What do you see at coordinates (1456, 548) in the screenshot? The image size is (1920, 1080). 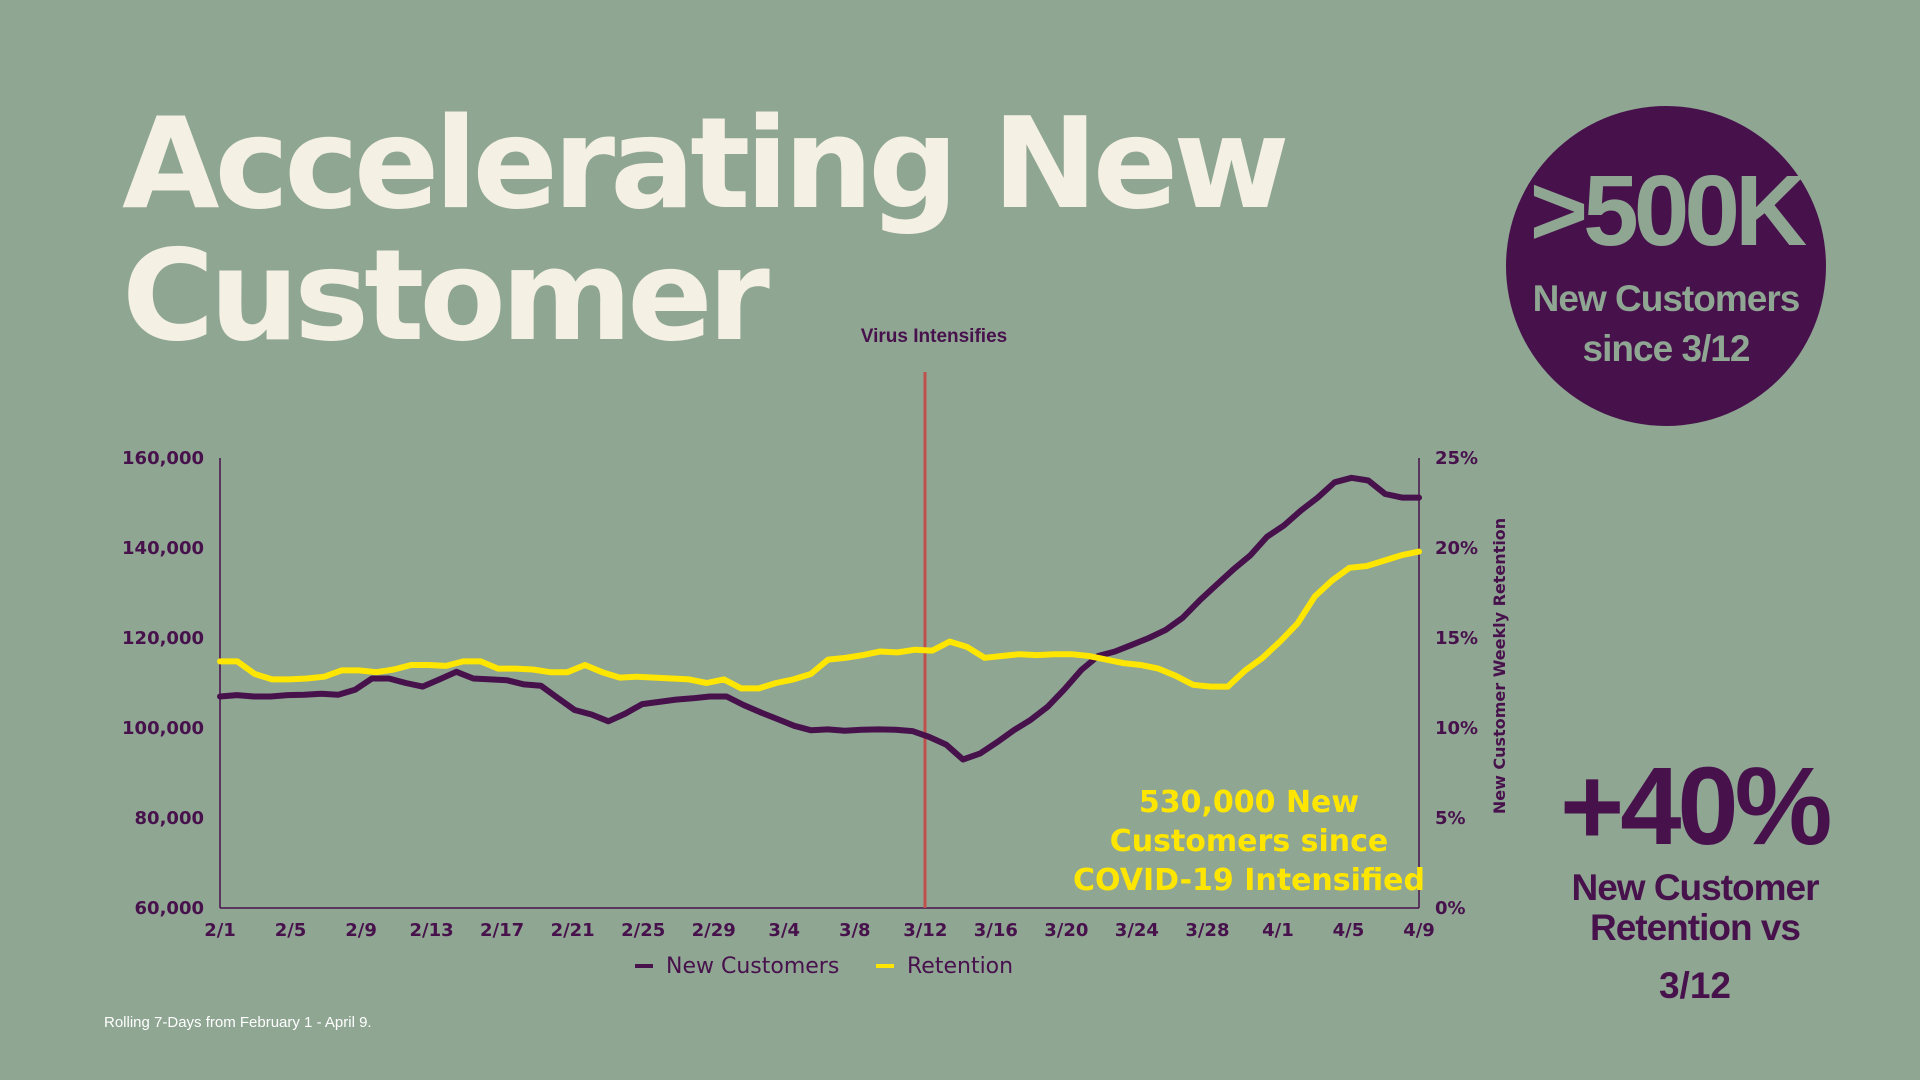 I see `y-right-tick-label: 20%` at bounding box center [1456, 548].